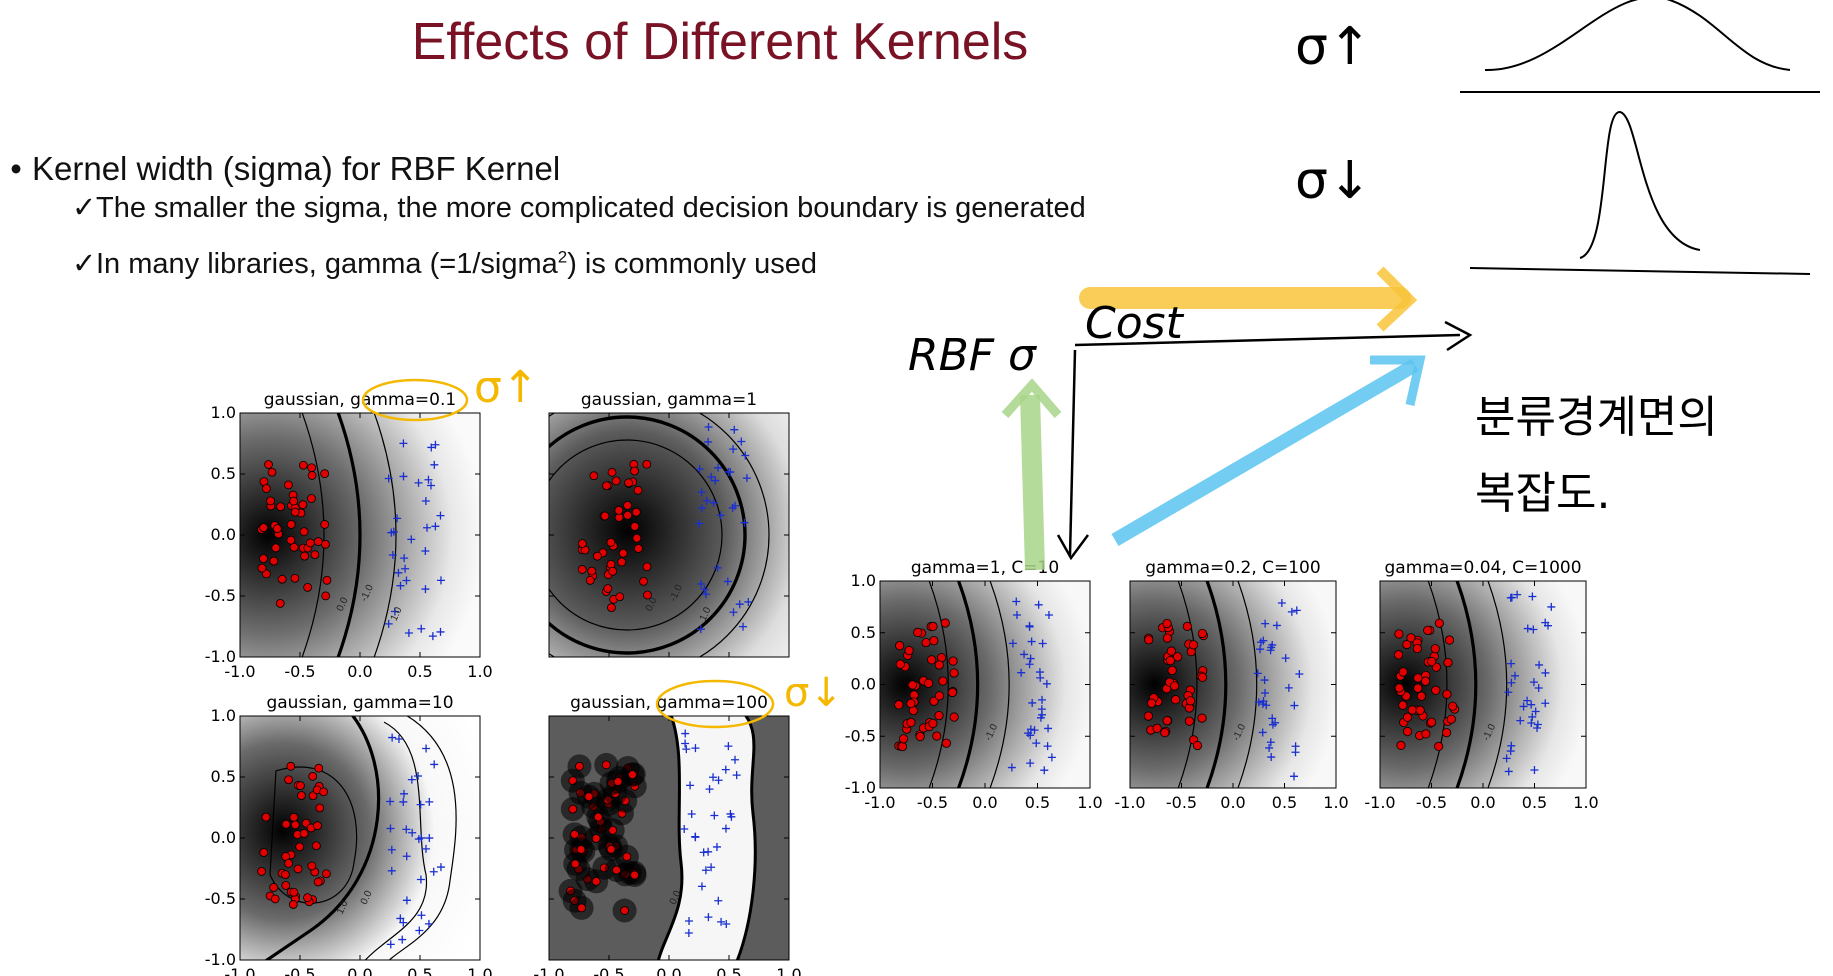 The height and width of the screenshot is (976, 1833). What do you see at coordinates (223, 837) in the screenshot?
I see `y-tick-label: 0.0` at bounding box center [223, 837].